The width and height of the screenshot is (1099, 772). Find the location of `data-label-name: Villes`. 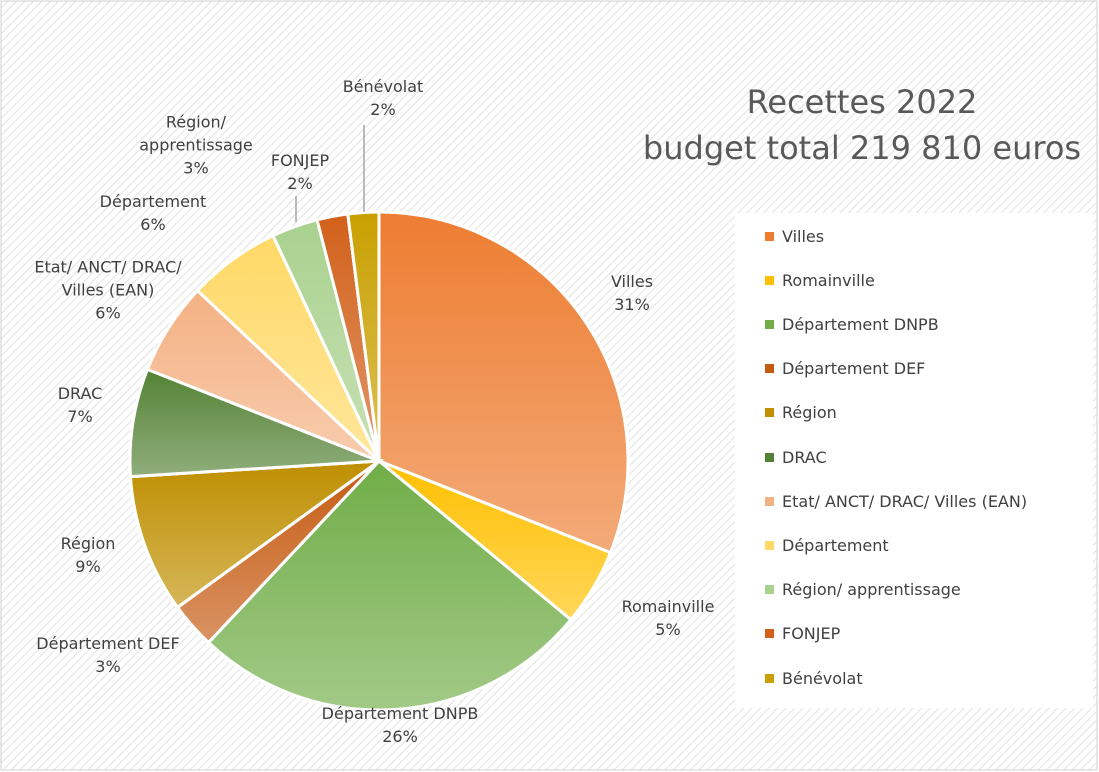

data-label-name: Villes is located at coordinates (632, 281).